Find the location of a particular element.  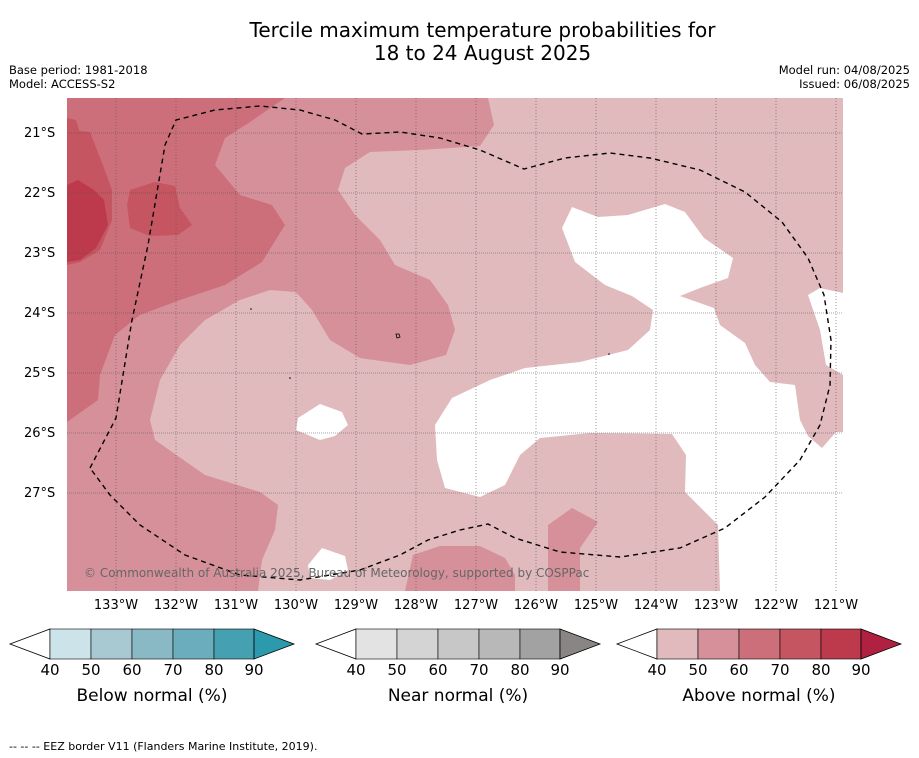

lon-label: 127°W is located at coordinates (476, 605).